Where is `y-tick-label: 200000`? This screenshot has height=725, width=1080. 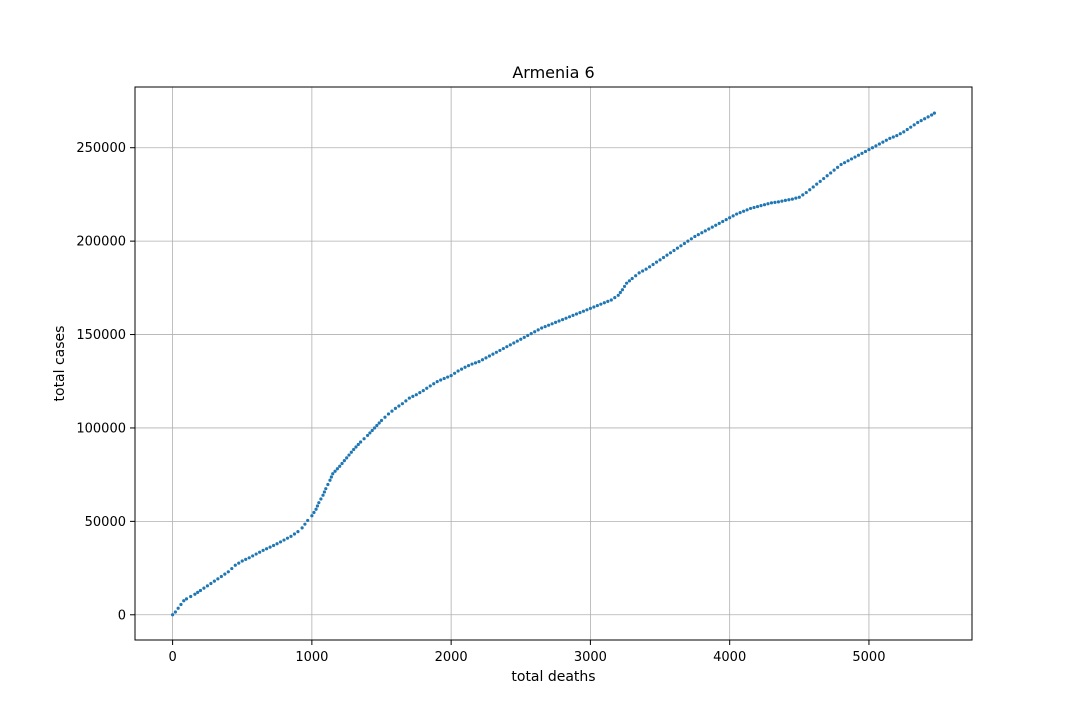
y-tick-label: 200000 is located at coordinates (101, 242).